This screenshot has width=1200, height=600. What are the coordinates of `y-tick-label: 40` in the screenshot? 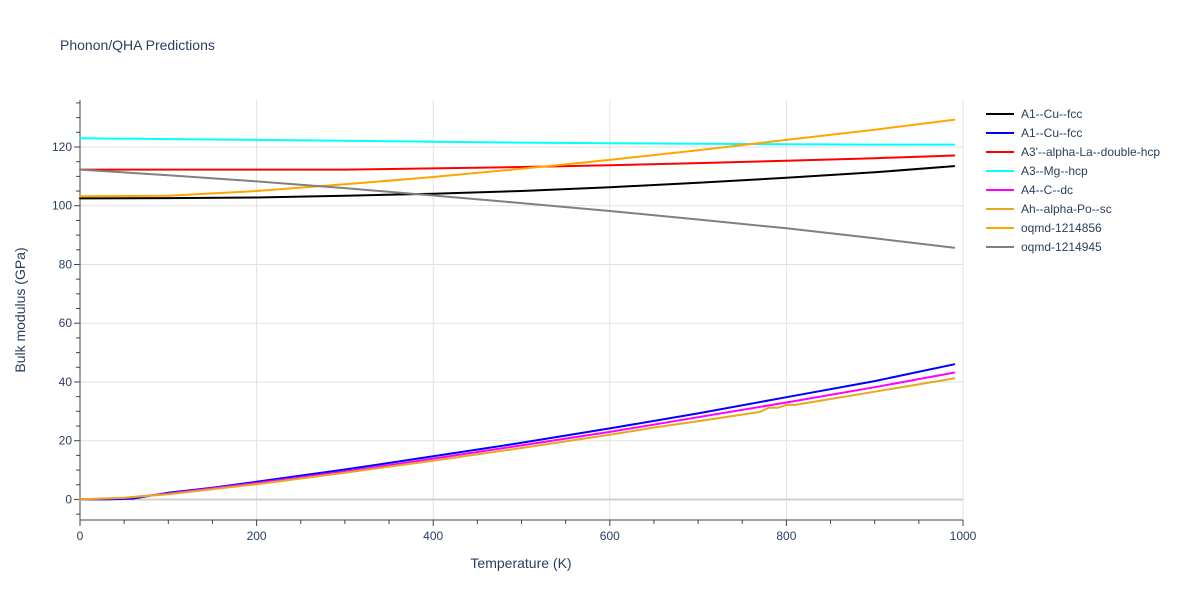 It's located at (66, 382).